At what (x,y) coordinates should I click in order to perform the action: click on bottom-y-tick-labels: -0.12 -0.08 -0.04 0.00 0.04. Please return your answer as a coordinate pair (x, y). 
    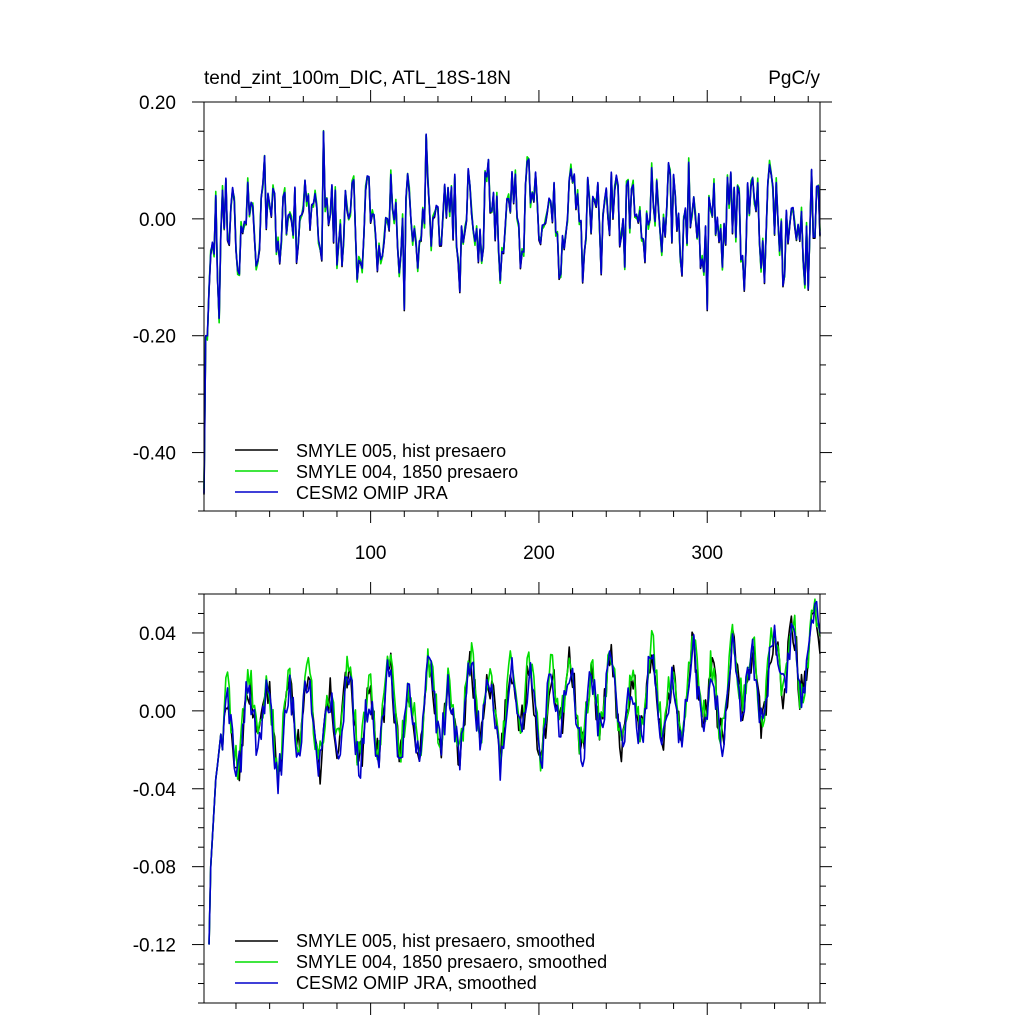
    Looking at the image, I should click on (155, 790).